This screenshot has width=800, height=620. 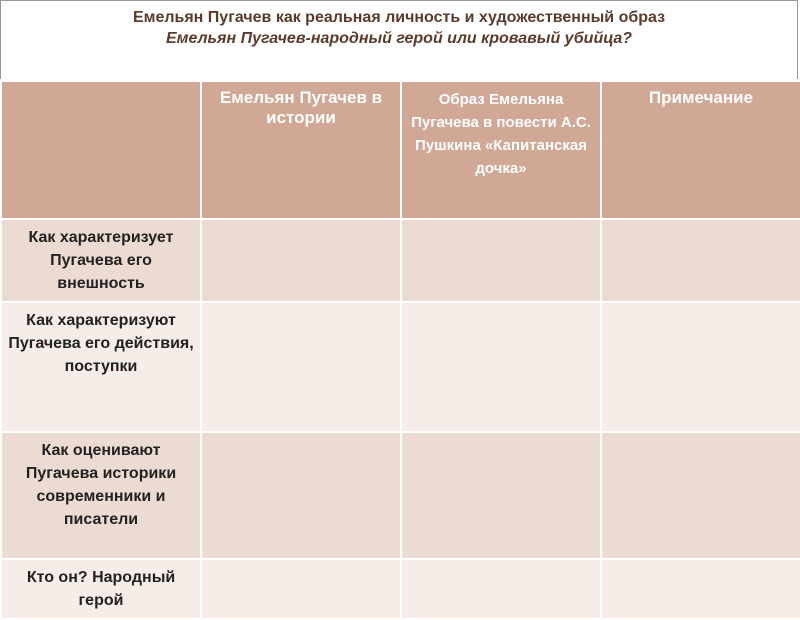 I want to click on row-label: Кто он? Народный герой, so click(x=101, y=589).